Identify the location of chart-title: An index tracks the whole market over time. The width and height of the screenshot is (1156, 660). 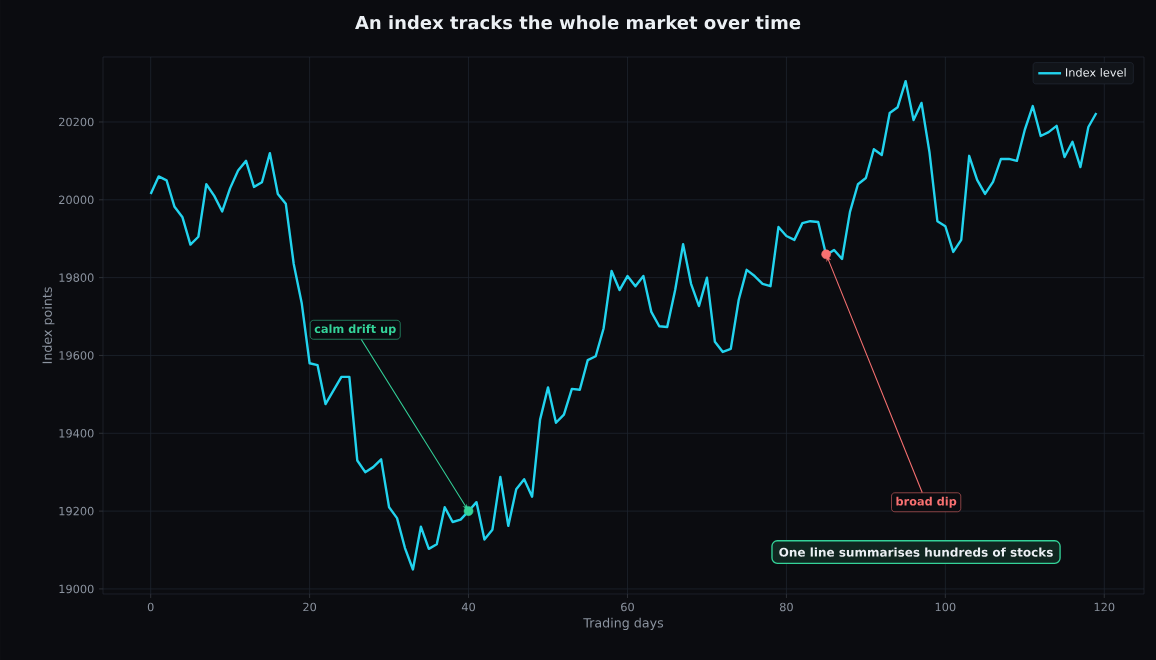
(578, 22).